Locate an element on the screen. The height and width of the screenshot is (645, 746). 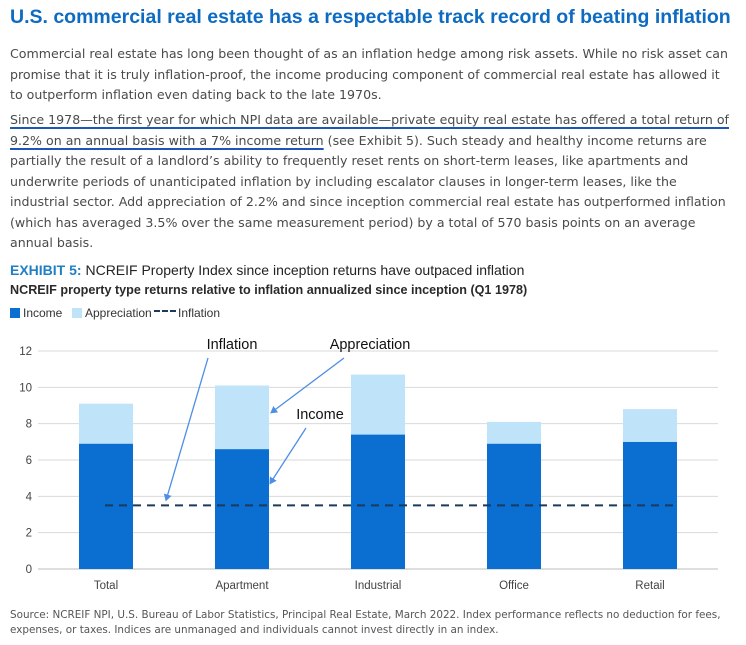
legend-item-appreciation: Appreciation is located at coordinates (112, 313).